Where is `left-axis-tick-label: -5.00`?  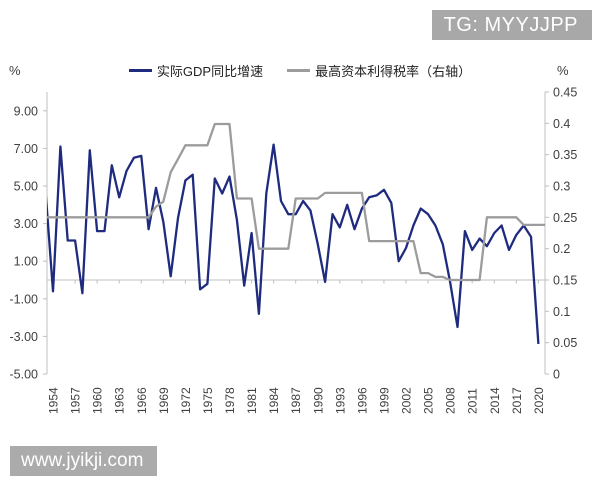
left-axis-tick-label: -5.00 is located at coordinates (24, 375).